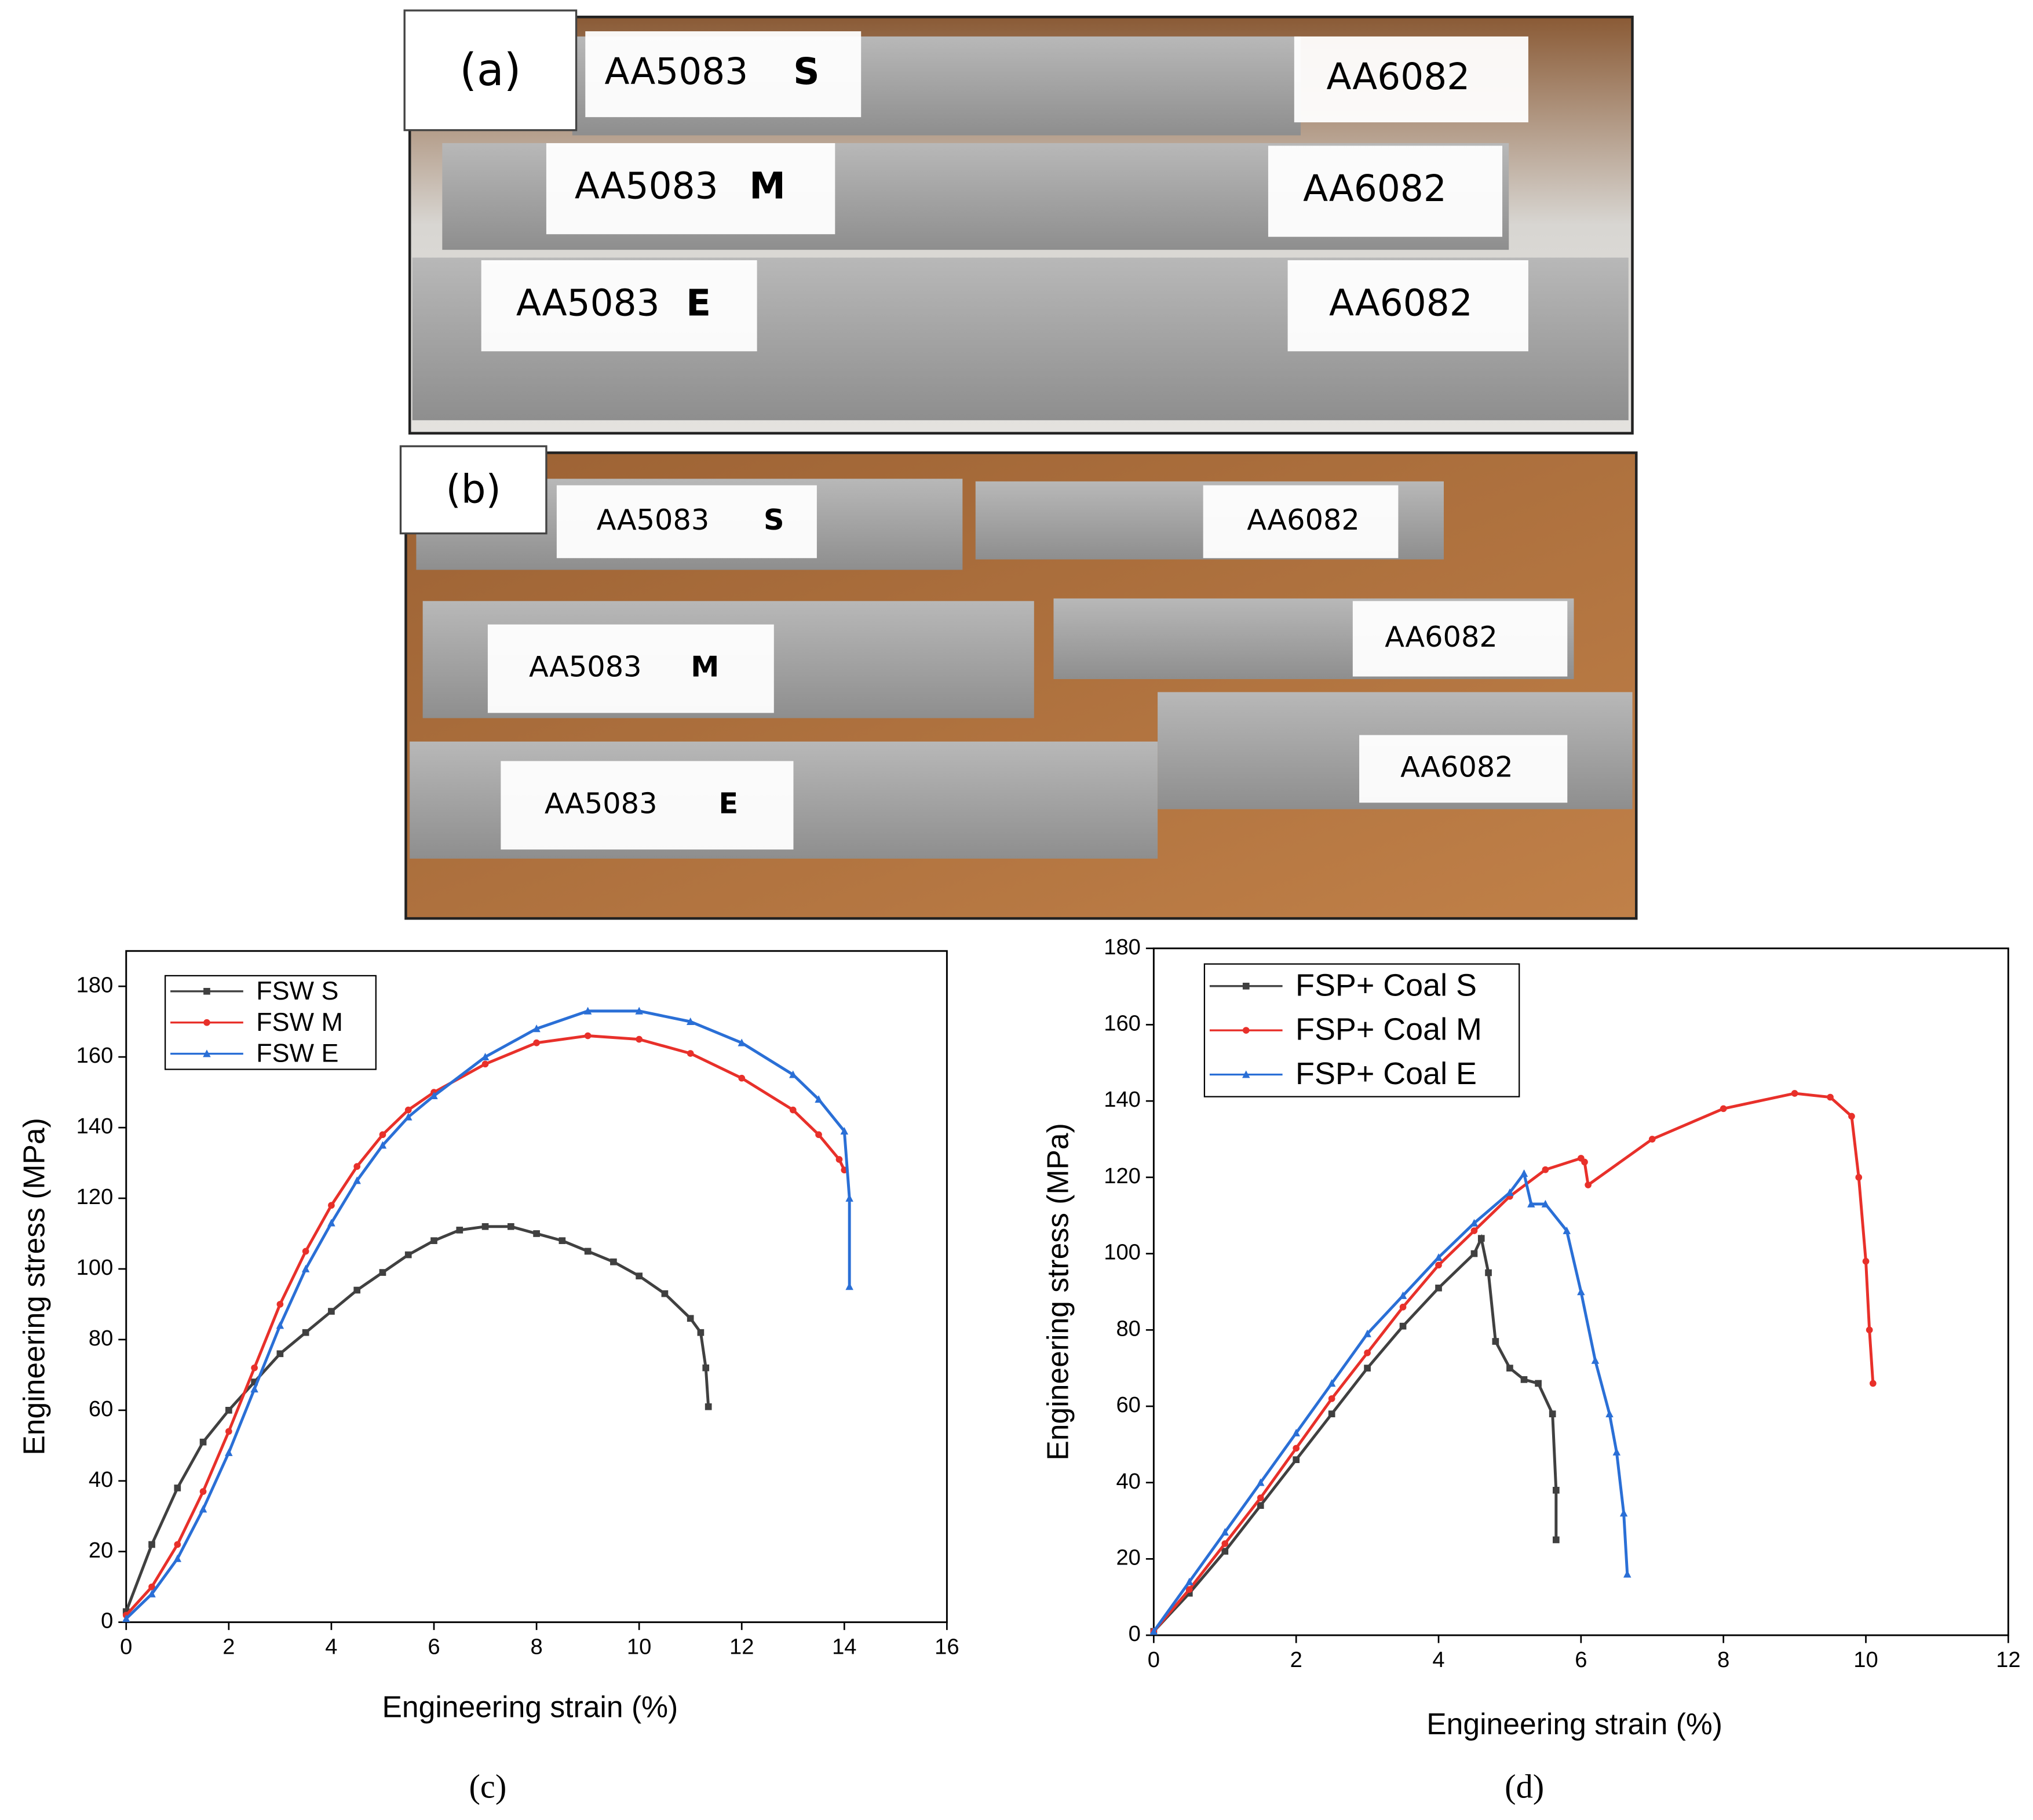 The width and height of the screenshot is (2033, 1820). Describe the element at coordinates (1154, 1659) in the screenshot. I see `x-tick-label: 0` at that location.